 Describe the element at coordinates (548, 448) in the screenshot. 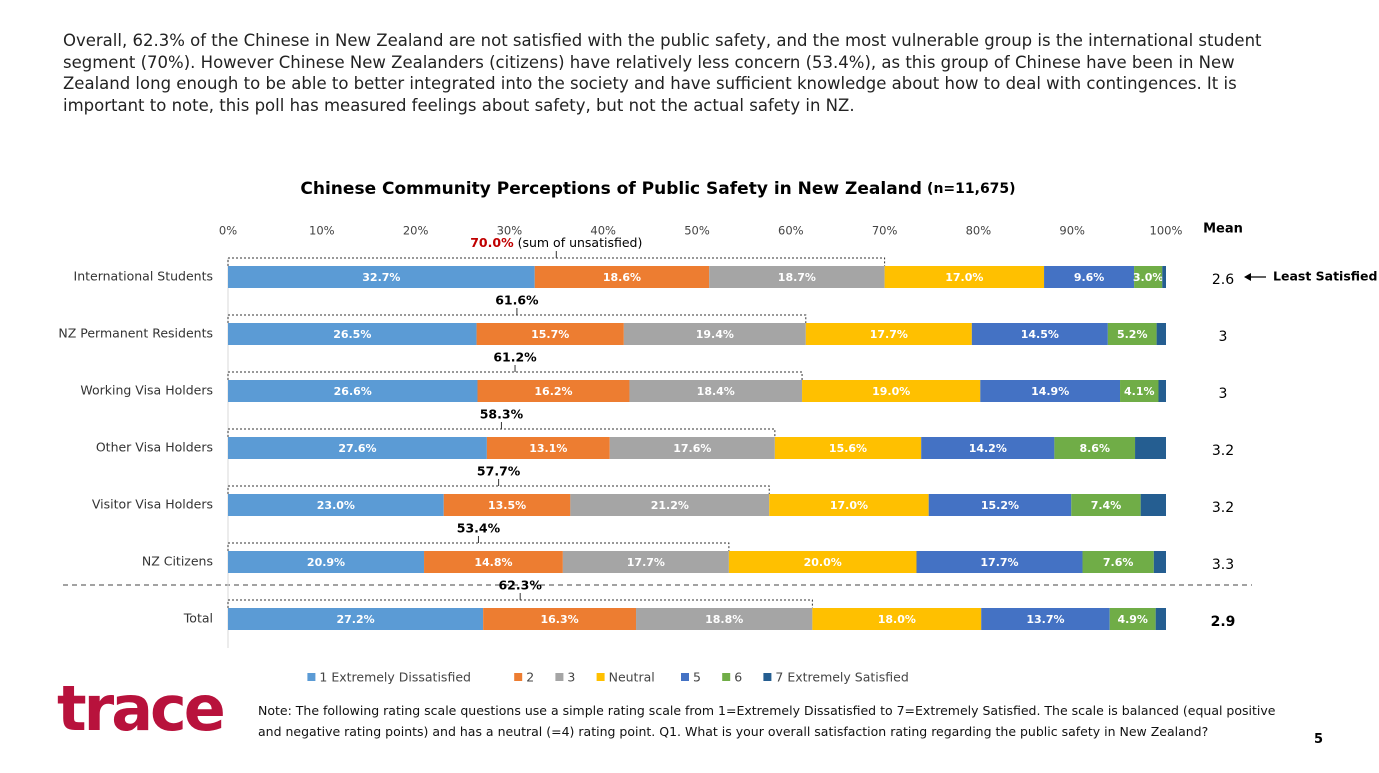

I see `data-label: 13.1%` at that location.